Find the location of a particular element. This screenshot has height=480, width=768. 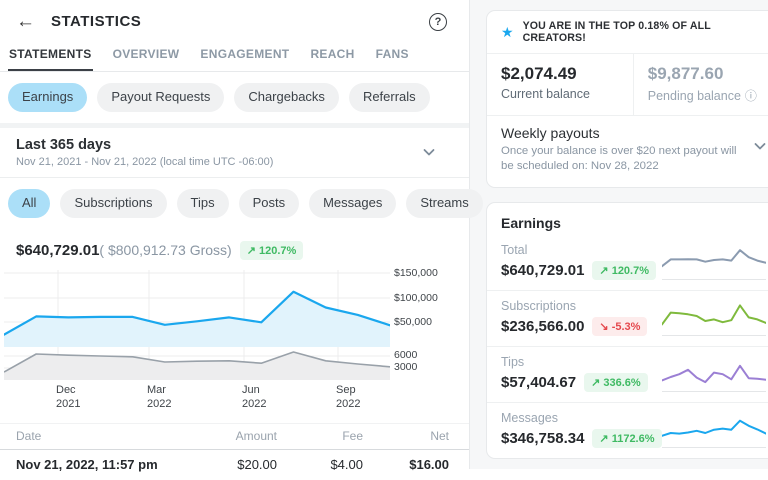

pill-payout-requests: Payout Requests is located at coordinates (161, 97).